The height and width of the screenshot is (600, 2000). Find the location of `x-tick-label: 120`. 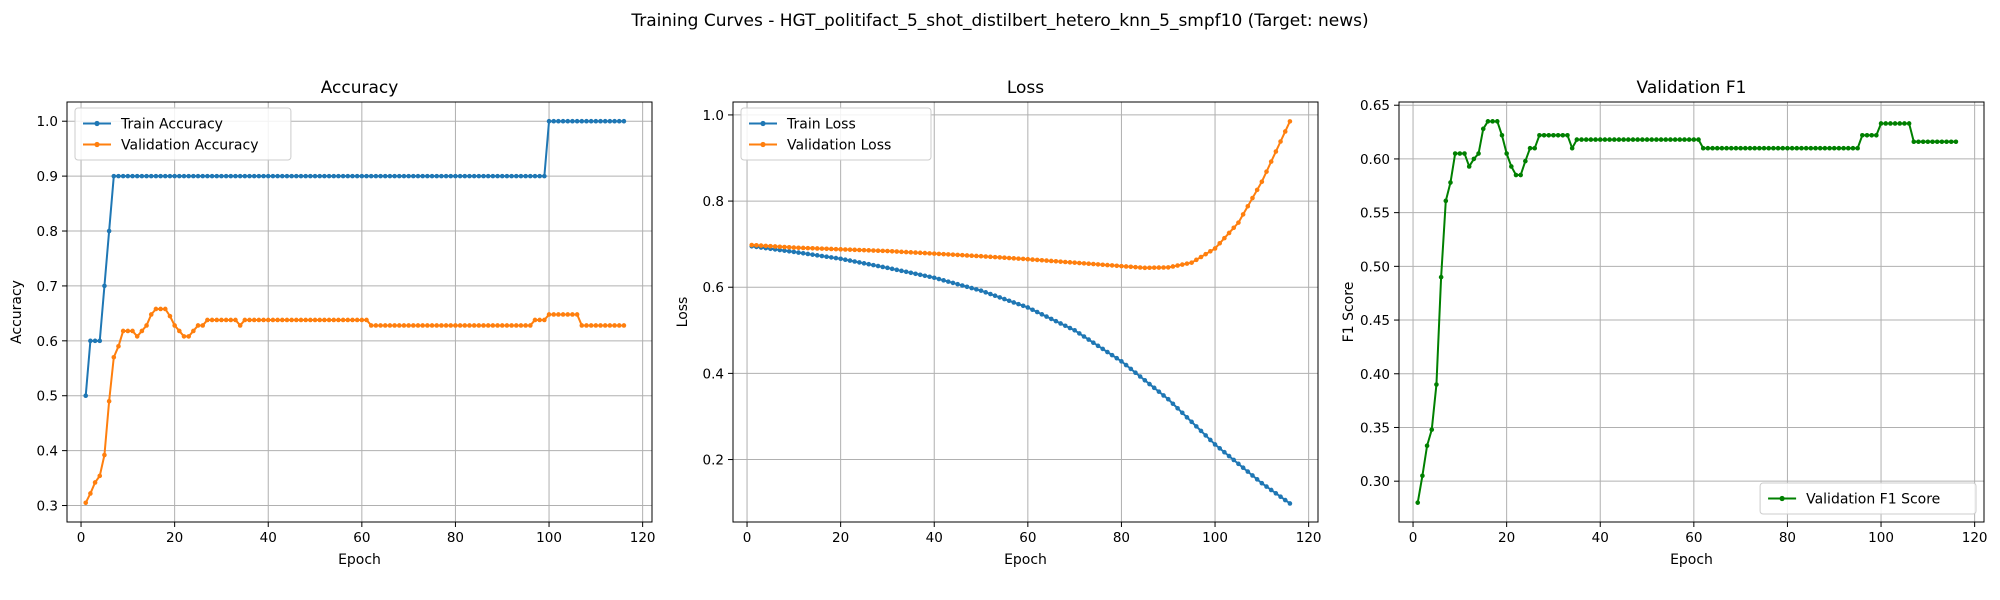

x-tick-label: 120 is located at coordinates (1309, 538).